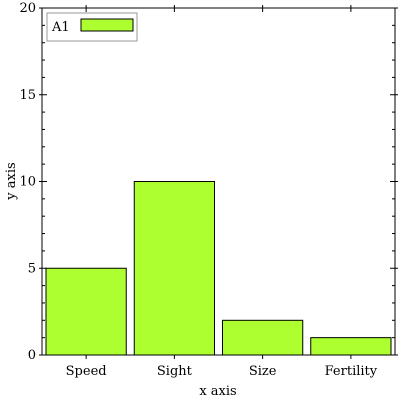 This screenshot has height=400, width=400. What do you see at coordinates (32, 355) in the screenshot?
I see `y-tick-label: 0` at bounding box center [32, 355].